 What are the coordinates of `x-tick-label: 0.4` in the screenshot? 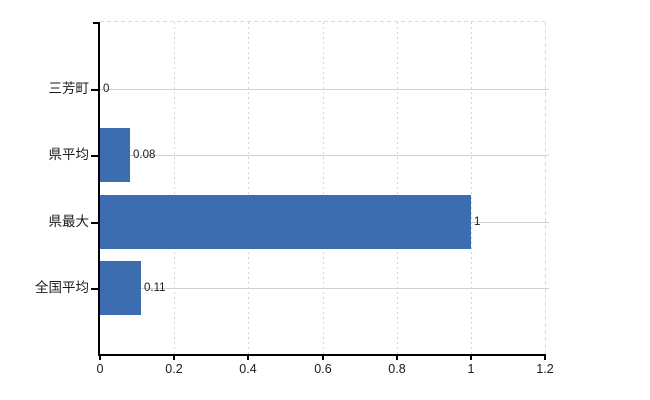 It's located at (248, 369).